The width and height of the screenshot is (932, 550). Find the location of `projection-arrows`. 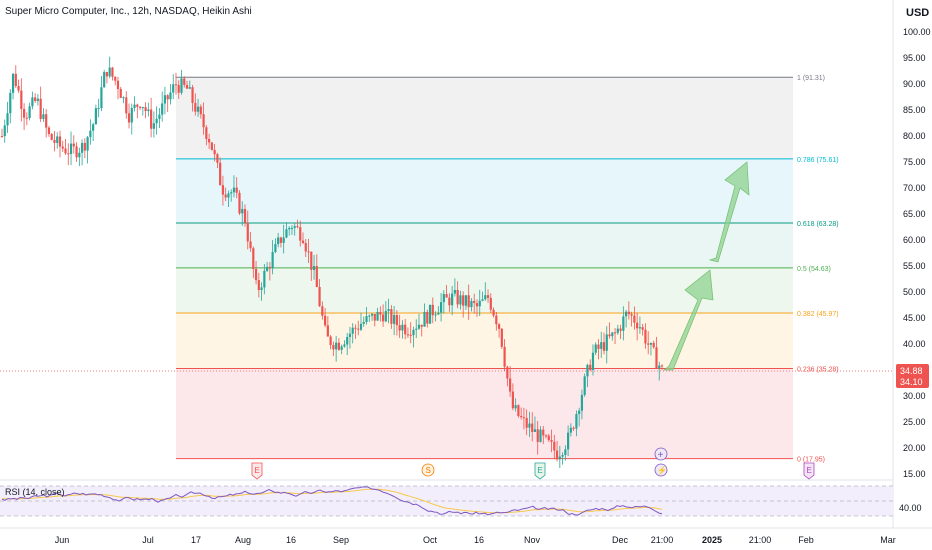

projection-arrows is located at coordinates (706, 266).